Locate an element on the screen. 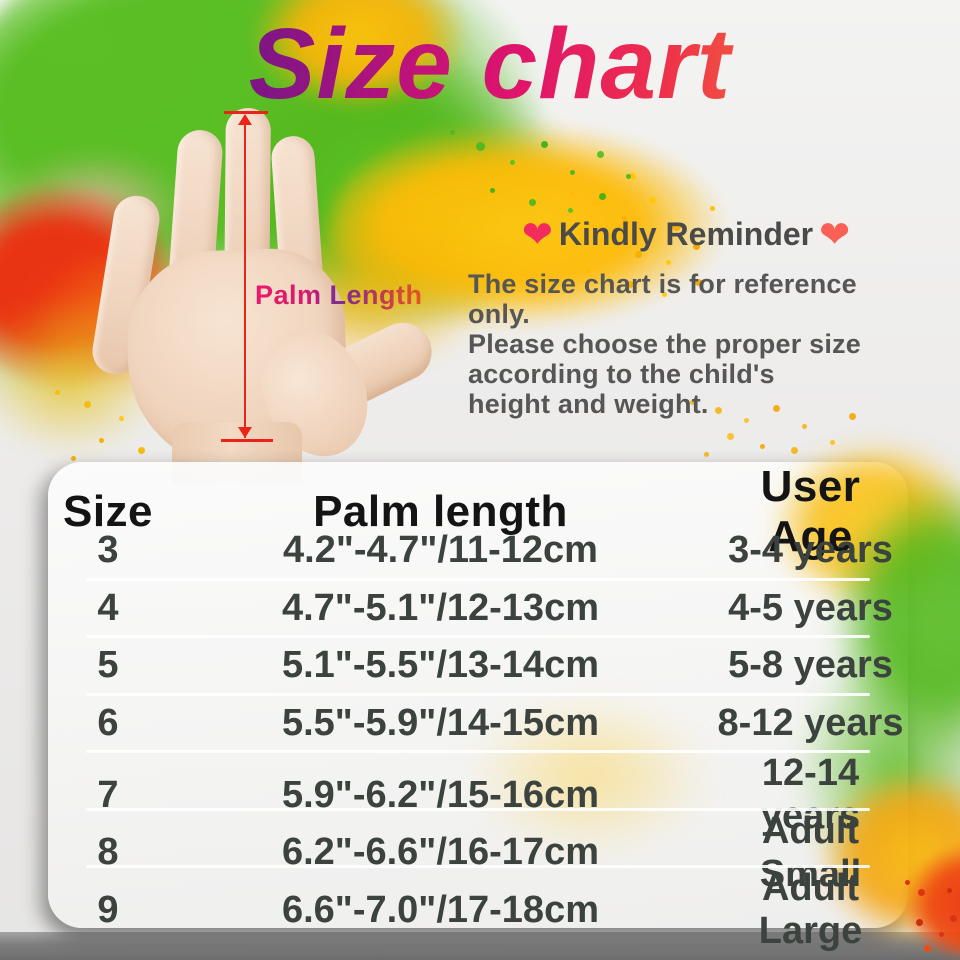 This screenshot has width=960, height=960. reminder-heading: ❤ Kindly Reminder ❤ is located at coordinates (686, 234).